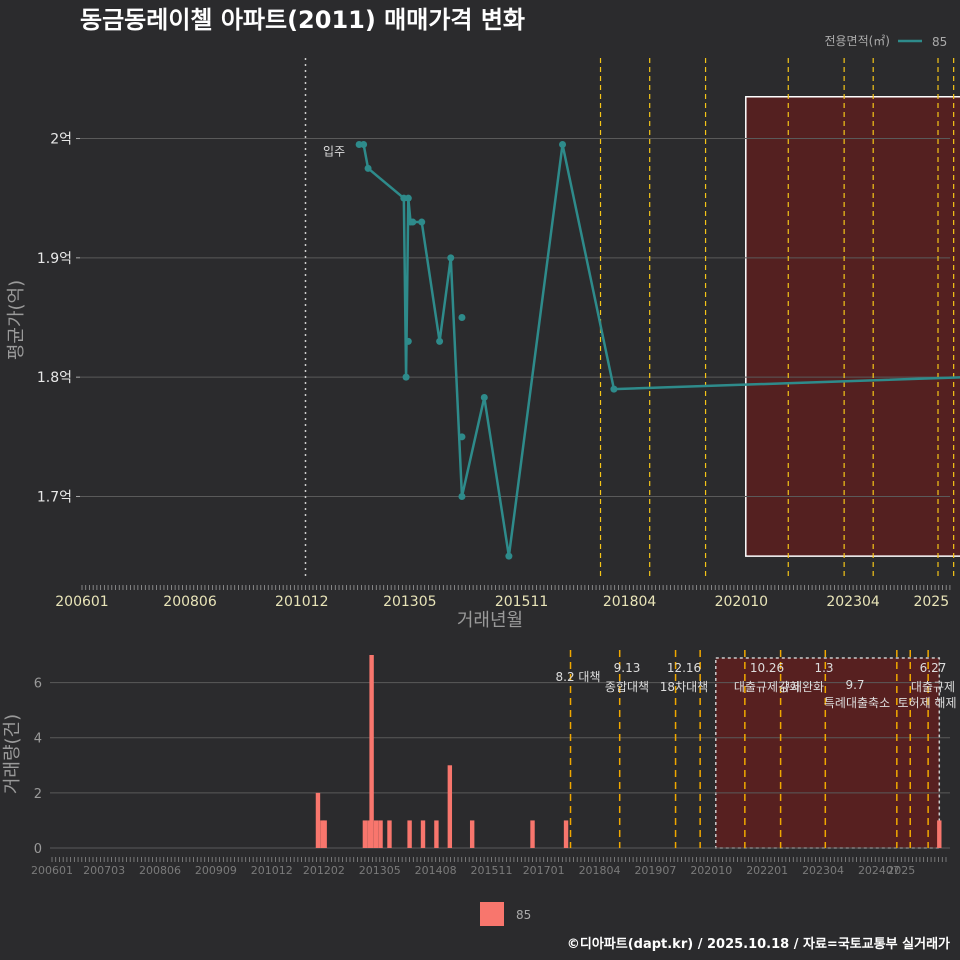  I want to click on bottom-x-tick-label: 202407, so click(879, 870).